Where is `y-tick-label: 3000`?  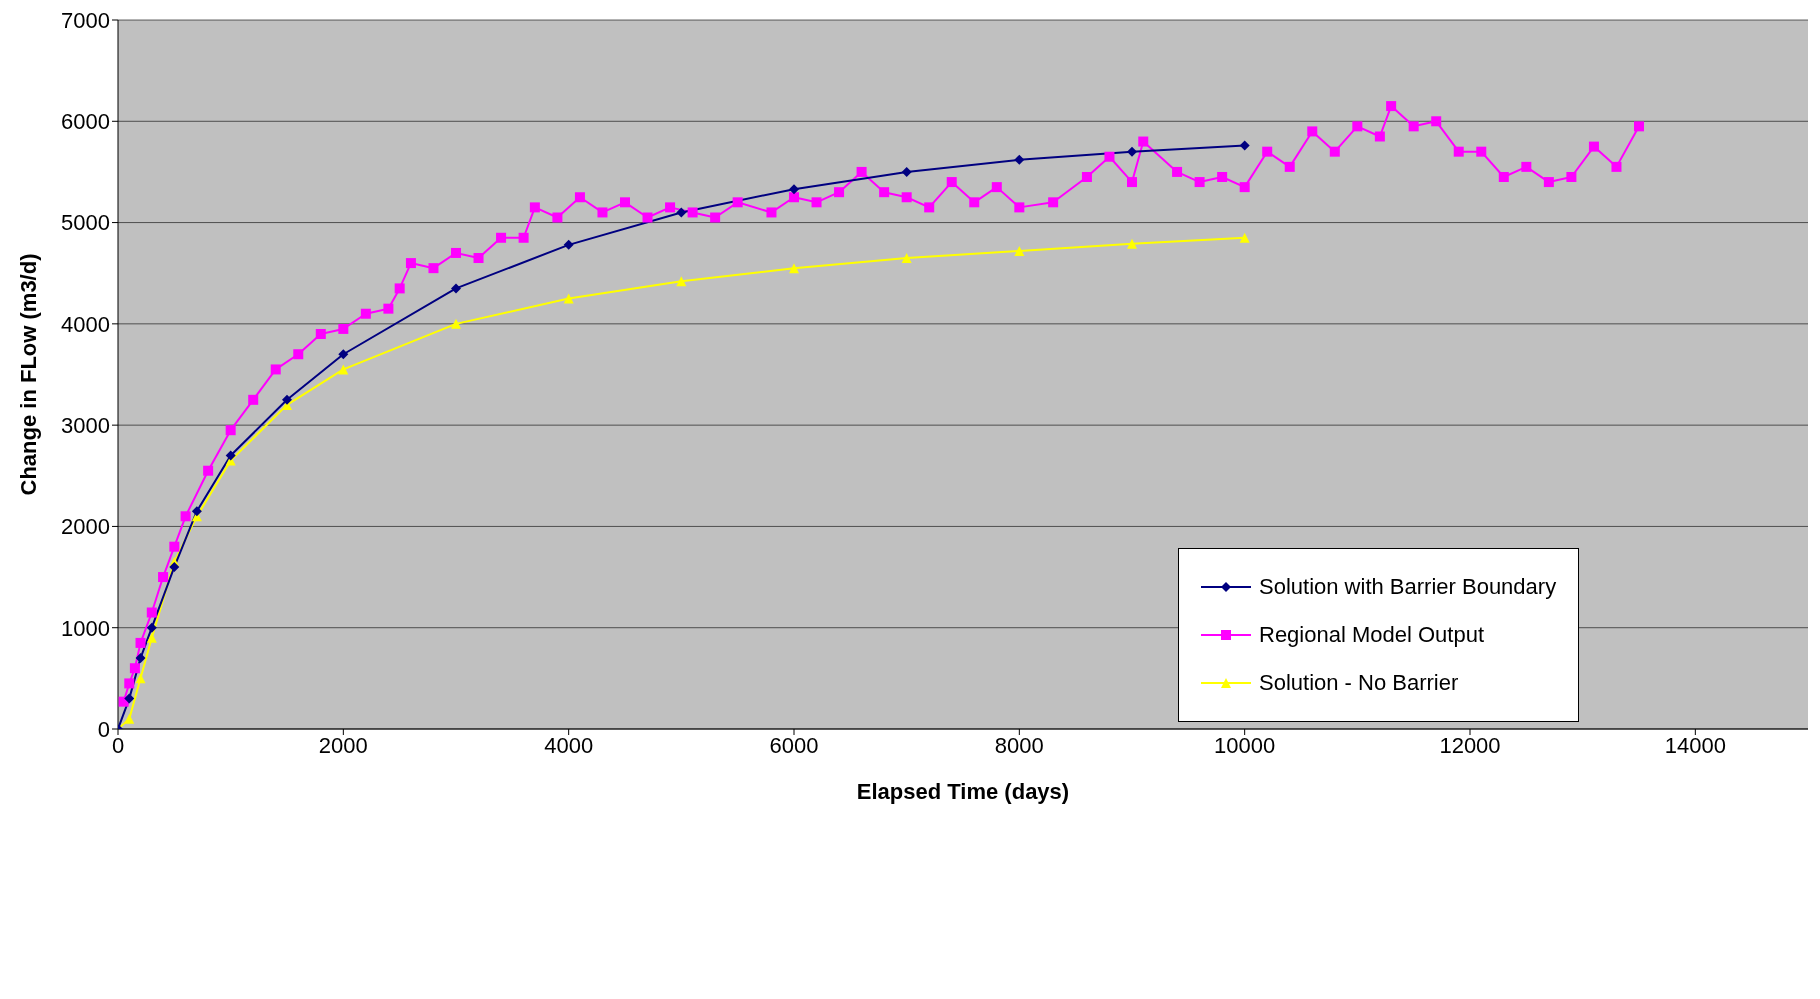 y-tick-label: 3000 is located at coordinates (85, 425).